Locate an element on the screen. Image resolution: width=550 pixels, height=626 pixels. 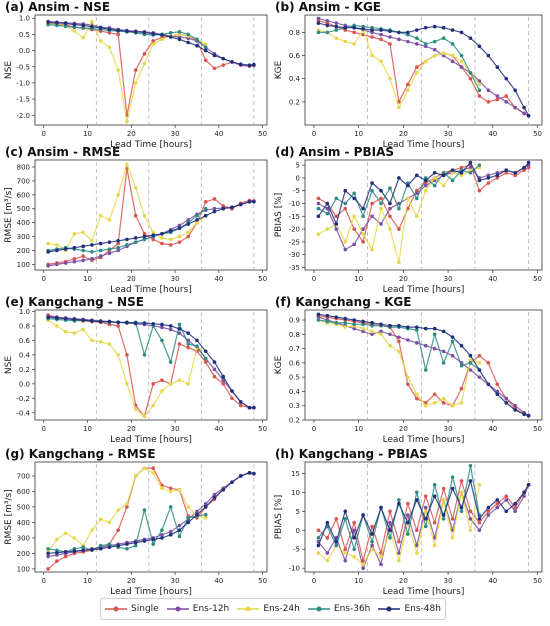
x-tick-label: 40 is located at coordinates (218, 429).